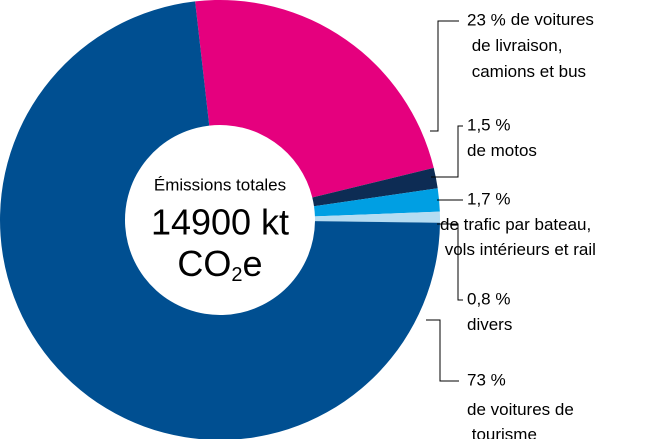 The width and height of the screenshot is (662, 439). I want to click on category-line: camions et bus, so click(526, 71).